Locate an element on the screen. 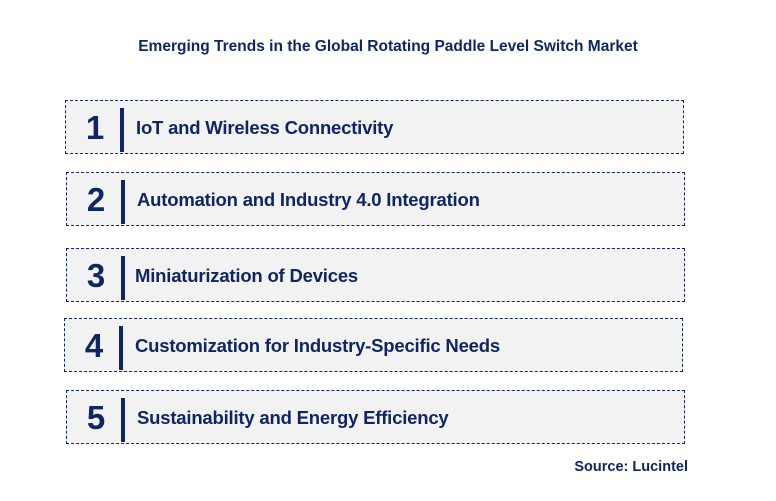 The height and width of the screenshot is (501, 776). trend-label: Automation and Industry 4.0 Integration is located at coordinates (308, 199).